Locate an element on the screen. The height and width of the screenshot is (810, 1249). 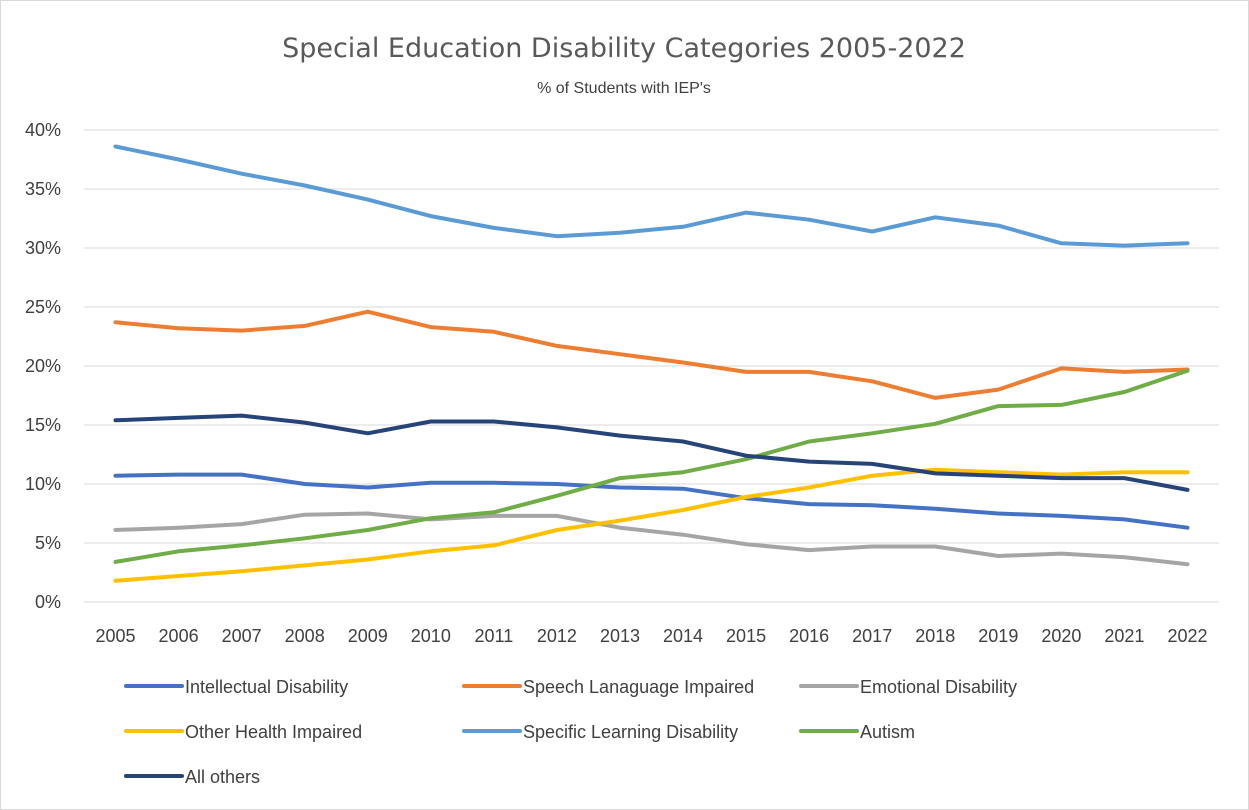
y-axis-ticks: 0% 5% 10% 15% 20% 25% 30% 35% 40% is located at coordinates (43, 366).